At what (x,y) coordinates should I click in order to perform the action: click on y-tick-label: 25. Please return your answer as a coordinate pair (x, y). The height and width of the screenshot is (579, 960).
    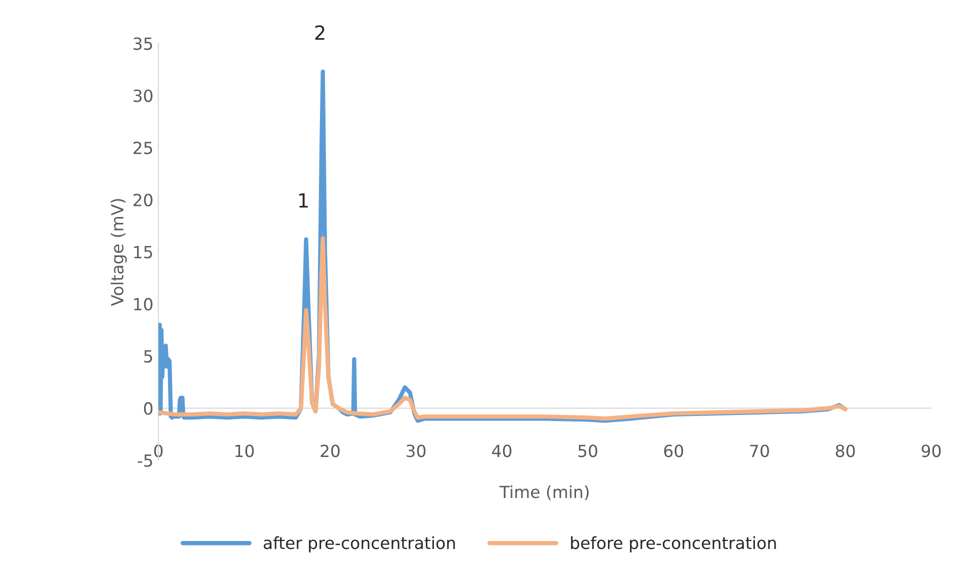
    Looking at the image, I should click on (143, 148).